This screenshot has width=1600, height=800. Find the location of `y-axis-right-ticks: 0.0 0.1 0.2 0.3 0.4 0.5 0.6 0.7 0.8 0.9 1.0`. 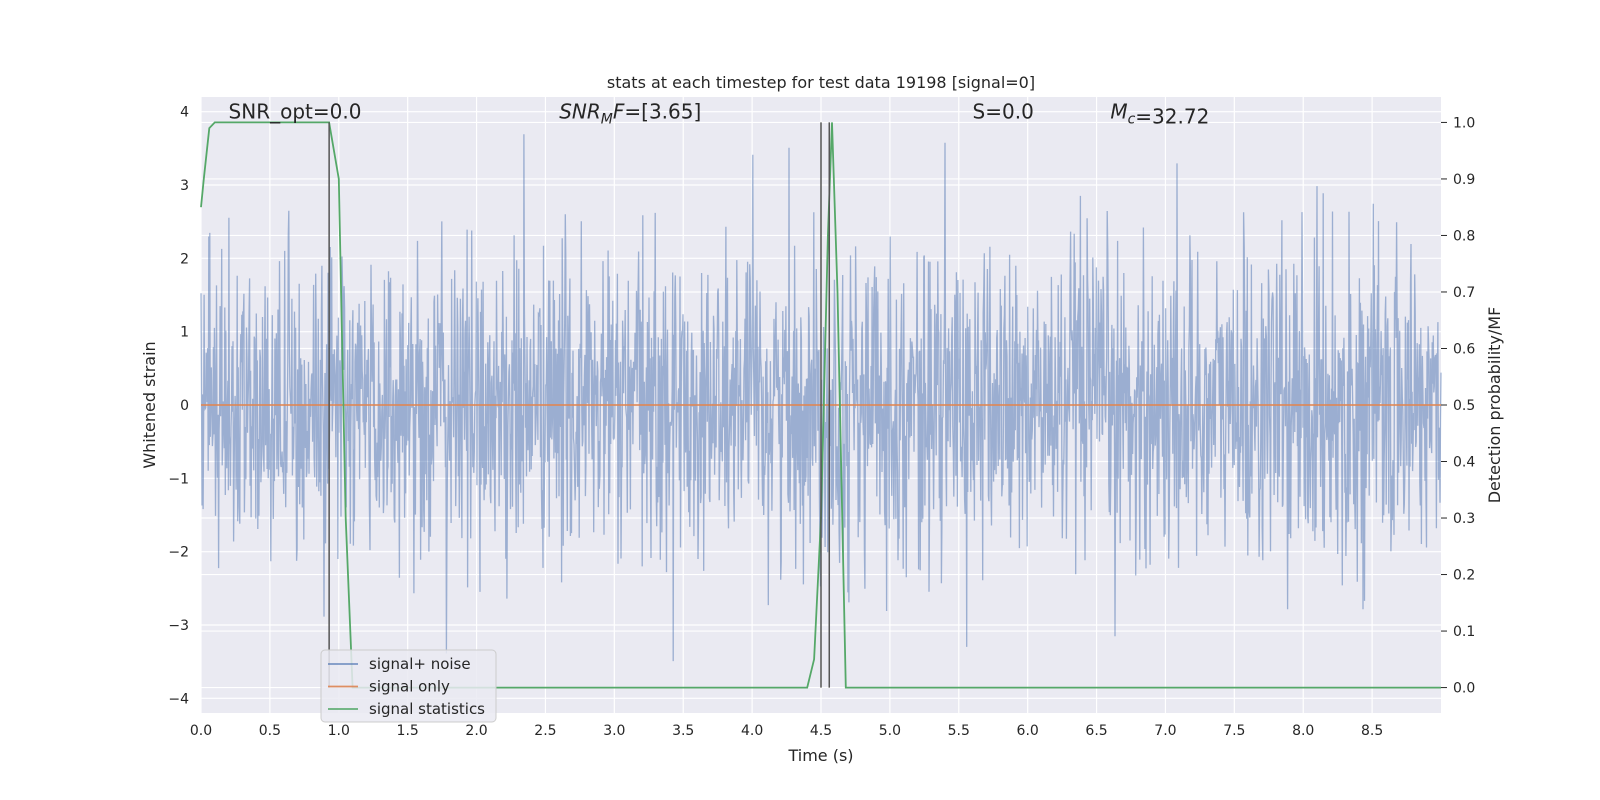

y-axis-right-ticks: 0.0 0.1 0.2 0.3 0.4 0.5 0.6 0.7 0.8 0.9 1.0 is located at coordinates (1458, 406).